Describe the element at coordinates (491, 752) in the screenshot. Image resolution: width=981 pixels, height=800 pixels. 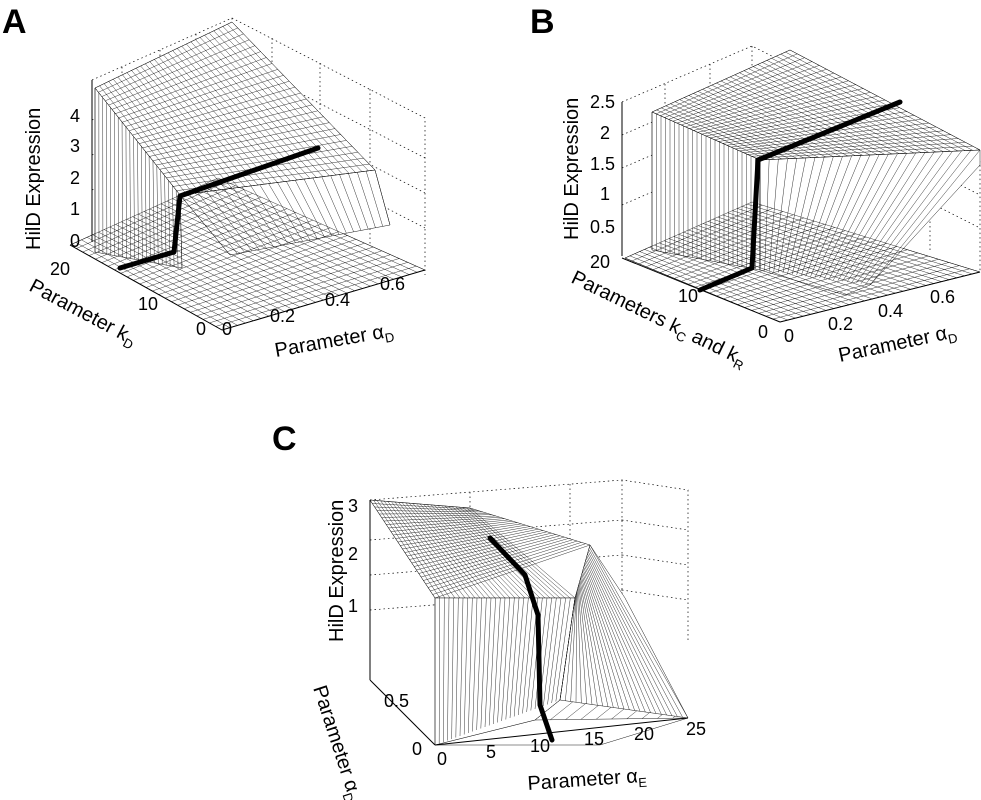
I see `panel-c-x-tick-5: 5` at that location.